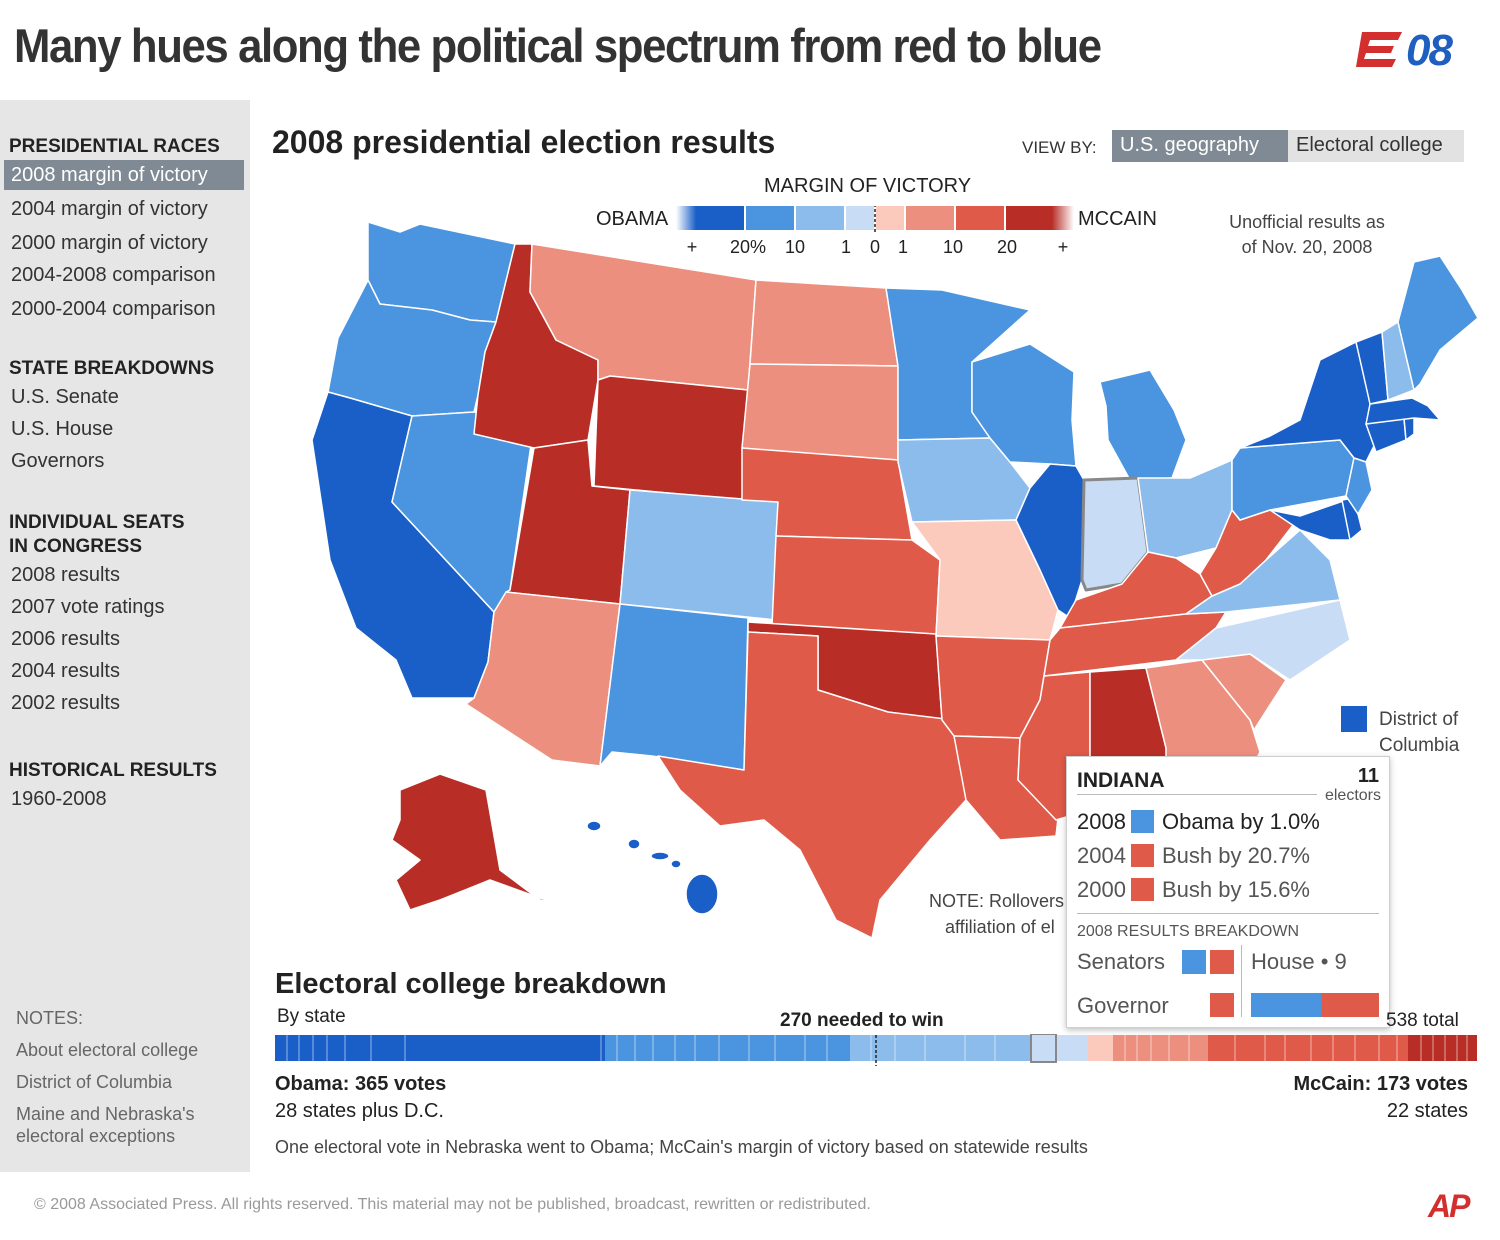 This screenshot has width=1500, height=1240. Describe the element at coordinates (109, 243) in the screenshot. I see `sidebar-item-2000-margin: 2000 margin of victory` at that location.